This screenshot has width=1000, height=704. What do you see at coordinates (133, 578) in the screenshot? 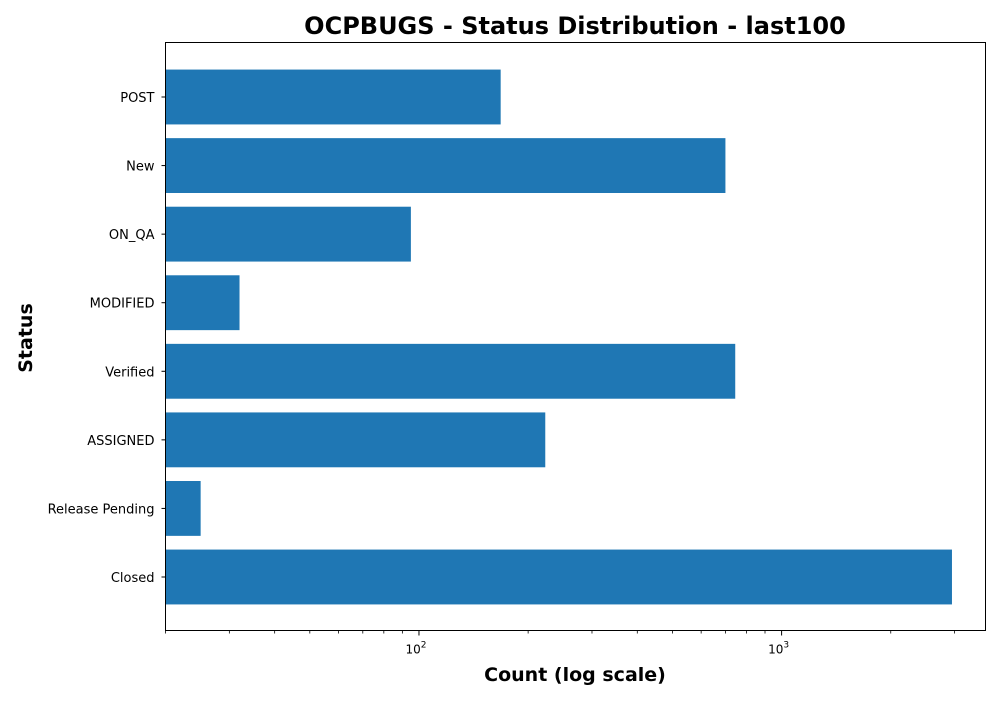
I see `y-tick-label: Closed` at bounding box center [133, 578].